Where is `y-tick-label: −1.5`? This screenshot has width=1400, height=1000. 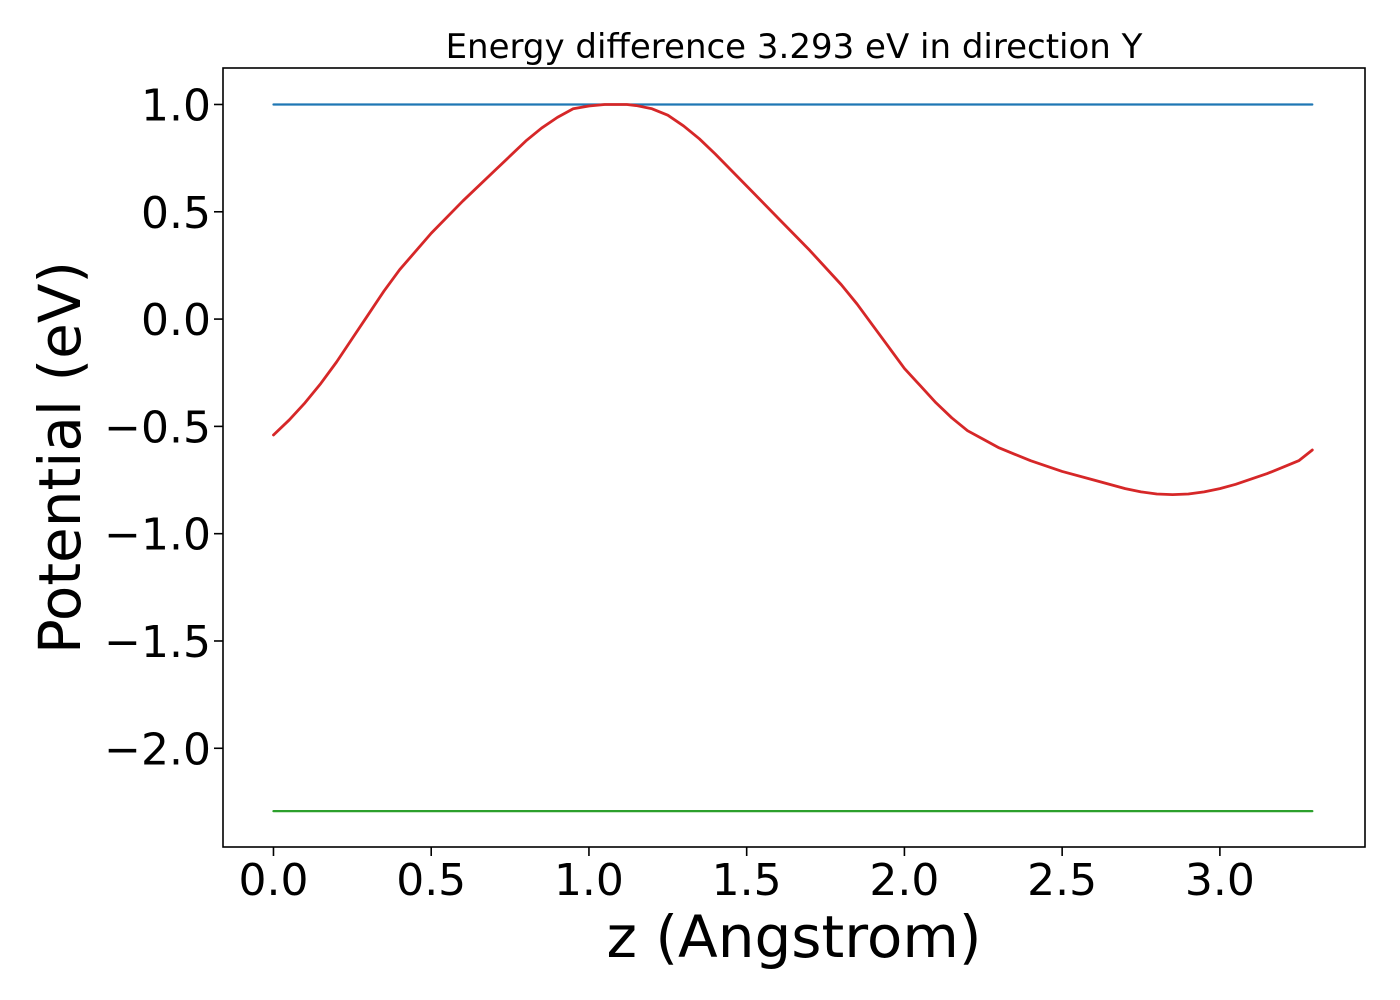
y-tick-label: −1.5 is located at coordinates (157, 642).